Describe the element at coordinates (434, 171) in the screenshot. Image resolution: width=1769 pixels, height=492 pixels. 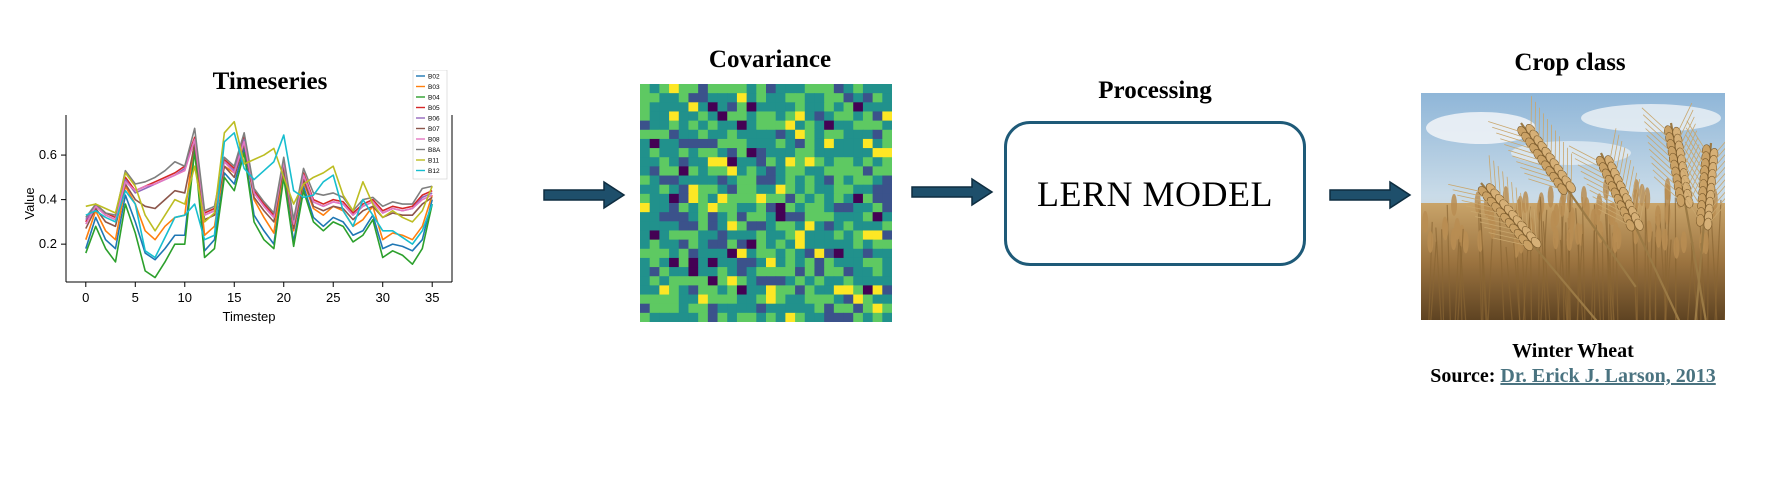
I see `legend-entry: B12` at that location.